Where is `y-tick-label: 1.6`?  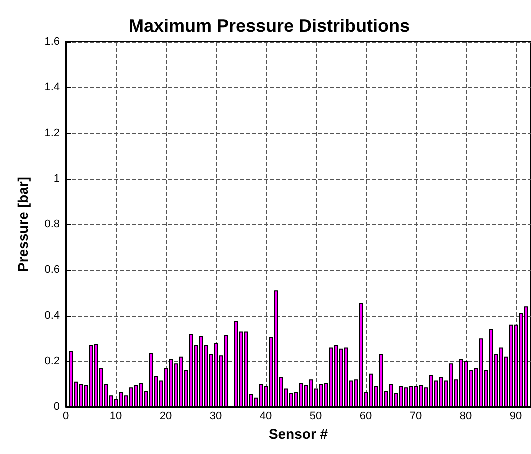
y-tick-label: 1.6 is located at coordinates (52, 42).